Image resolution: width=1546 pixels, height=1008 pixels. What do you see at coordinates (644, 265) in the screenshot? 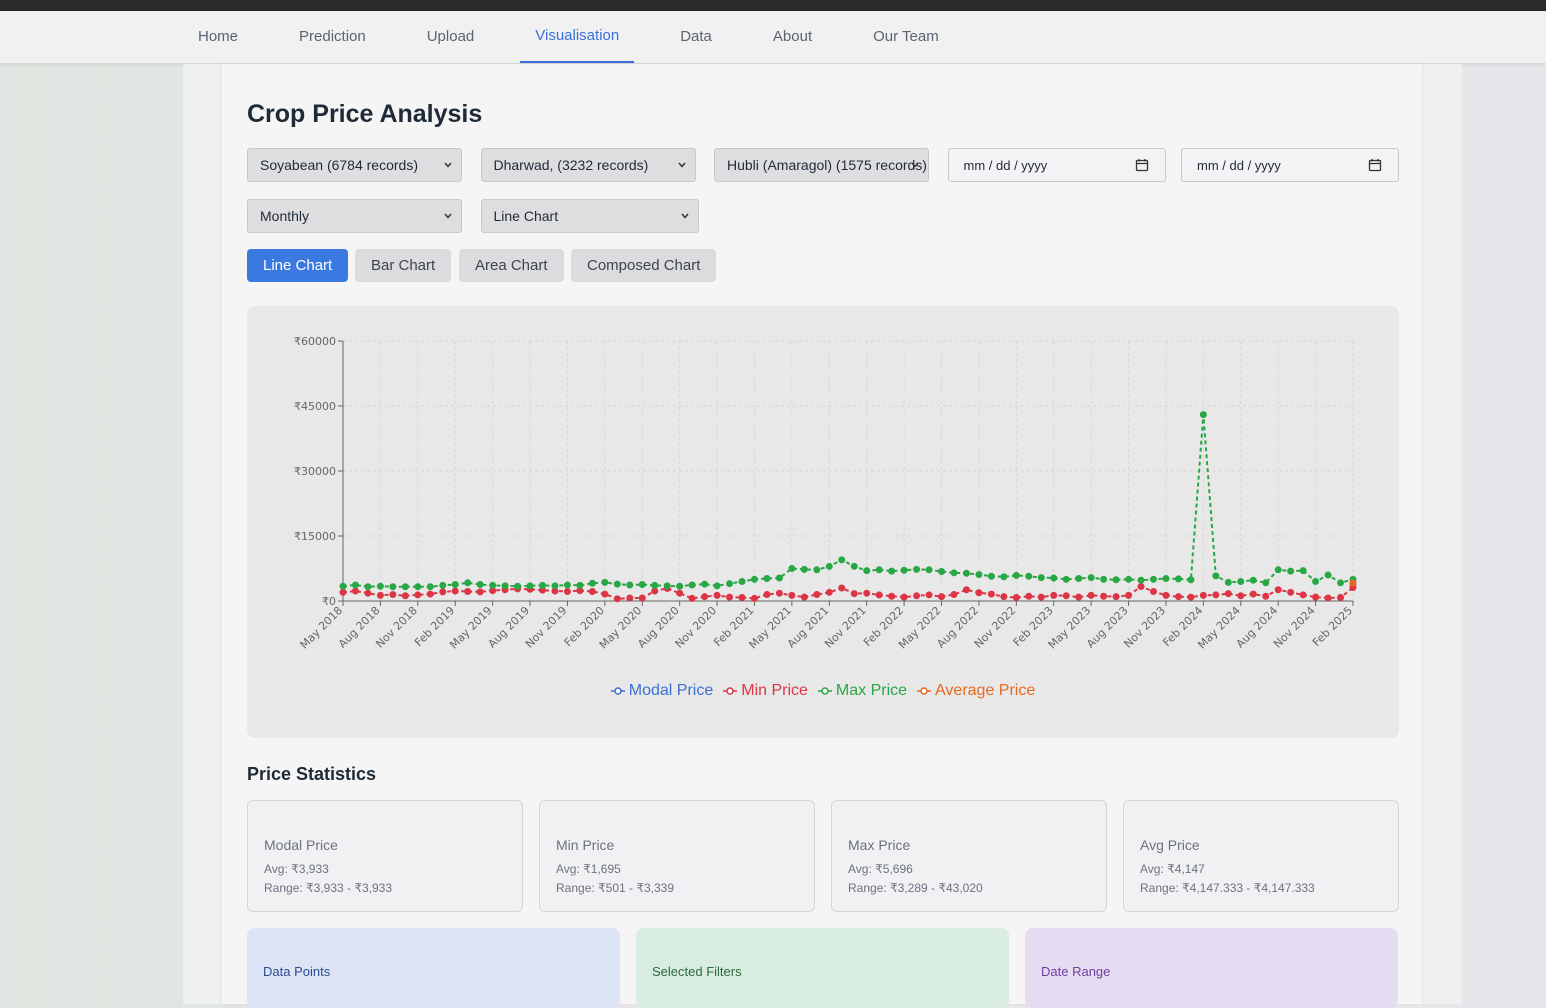
I see `chart-type-button: Composed Chart` at bounding box center [644, 265].